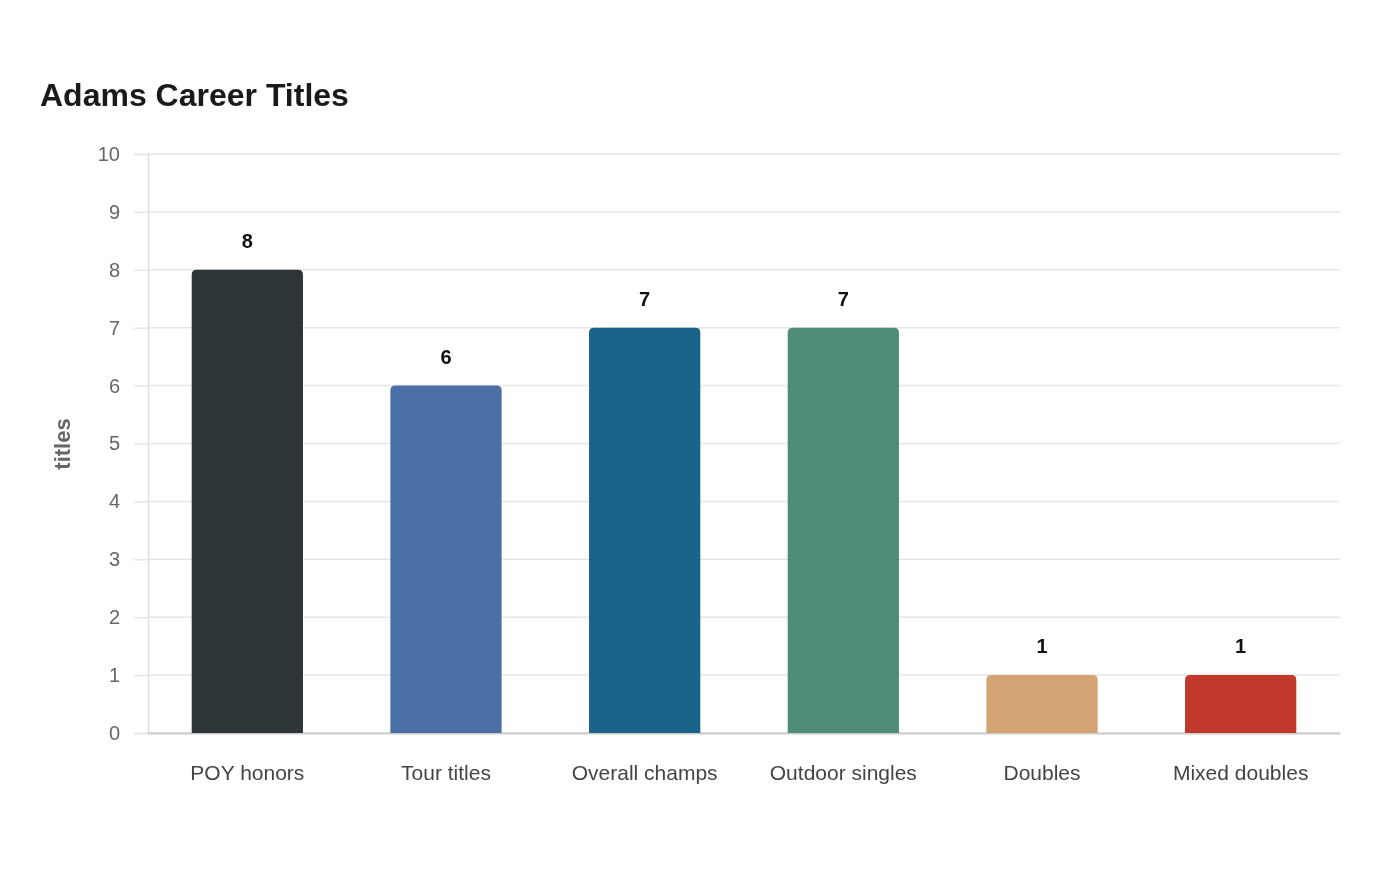 Image resolution: width=1400 pixels, height=880 pixels. I want to click on y-tick-label: 4, so click(114, 501).